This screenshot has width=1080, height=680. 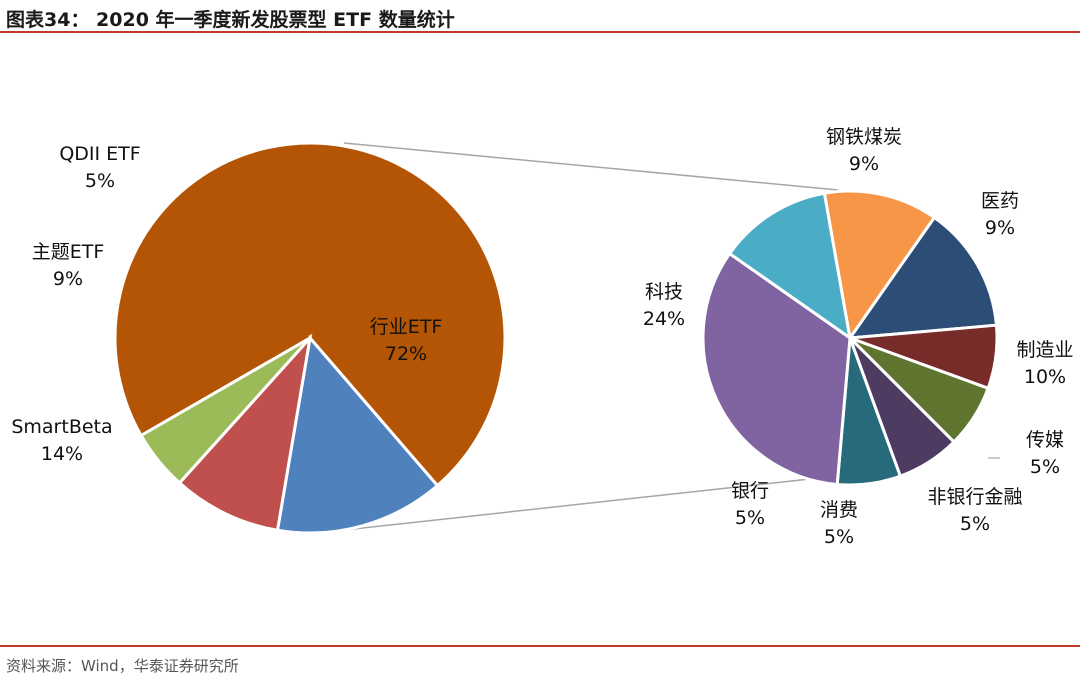 What do you see at coordinates (61, 427) in the screenshot?
I see `etf-type-label-smartbeta: SmartBeta` at bounding box center [61, 427].